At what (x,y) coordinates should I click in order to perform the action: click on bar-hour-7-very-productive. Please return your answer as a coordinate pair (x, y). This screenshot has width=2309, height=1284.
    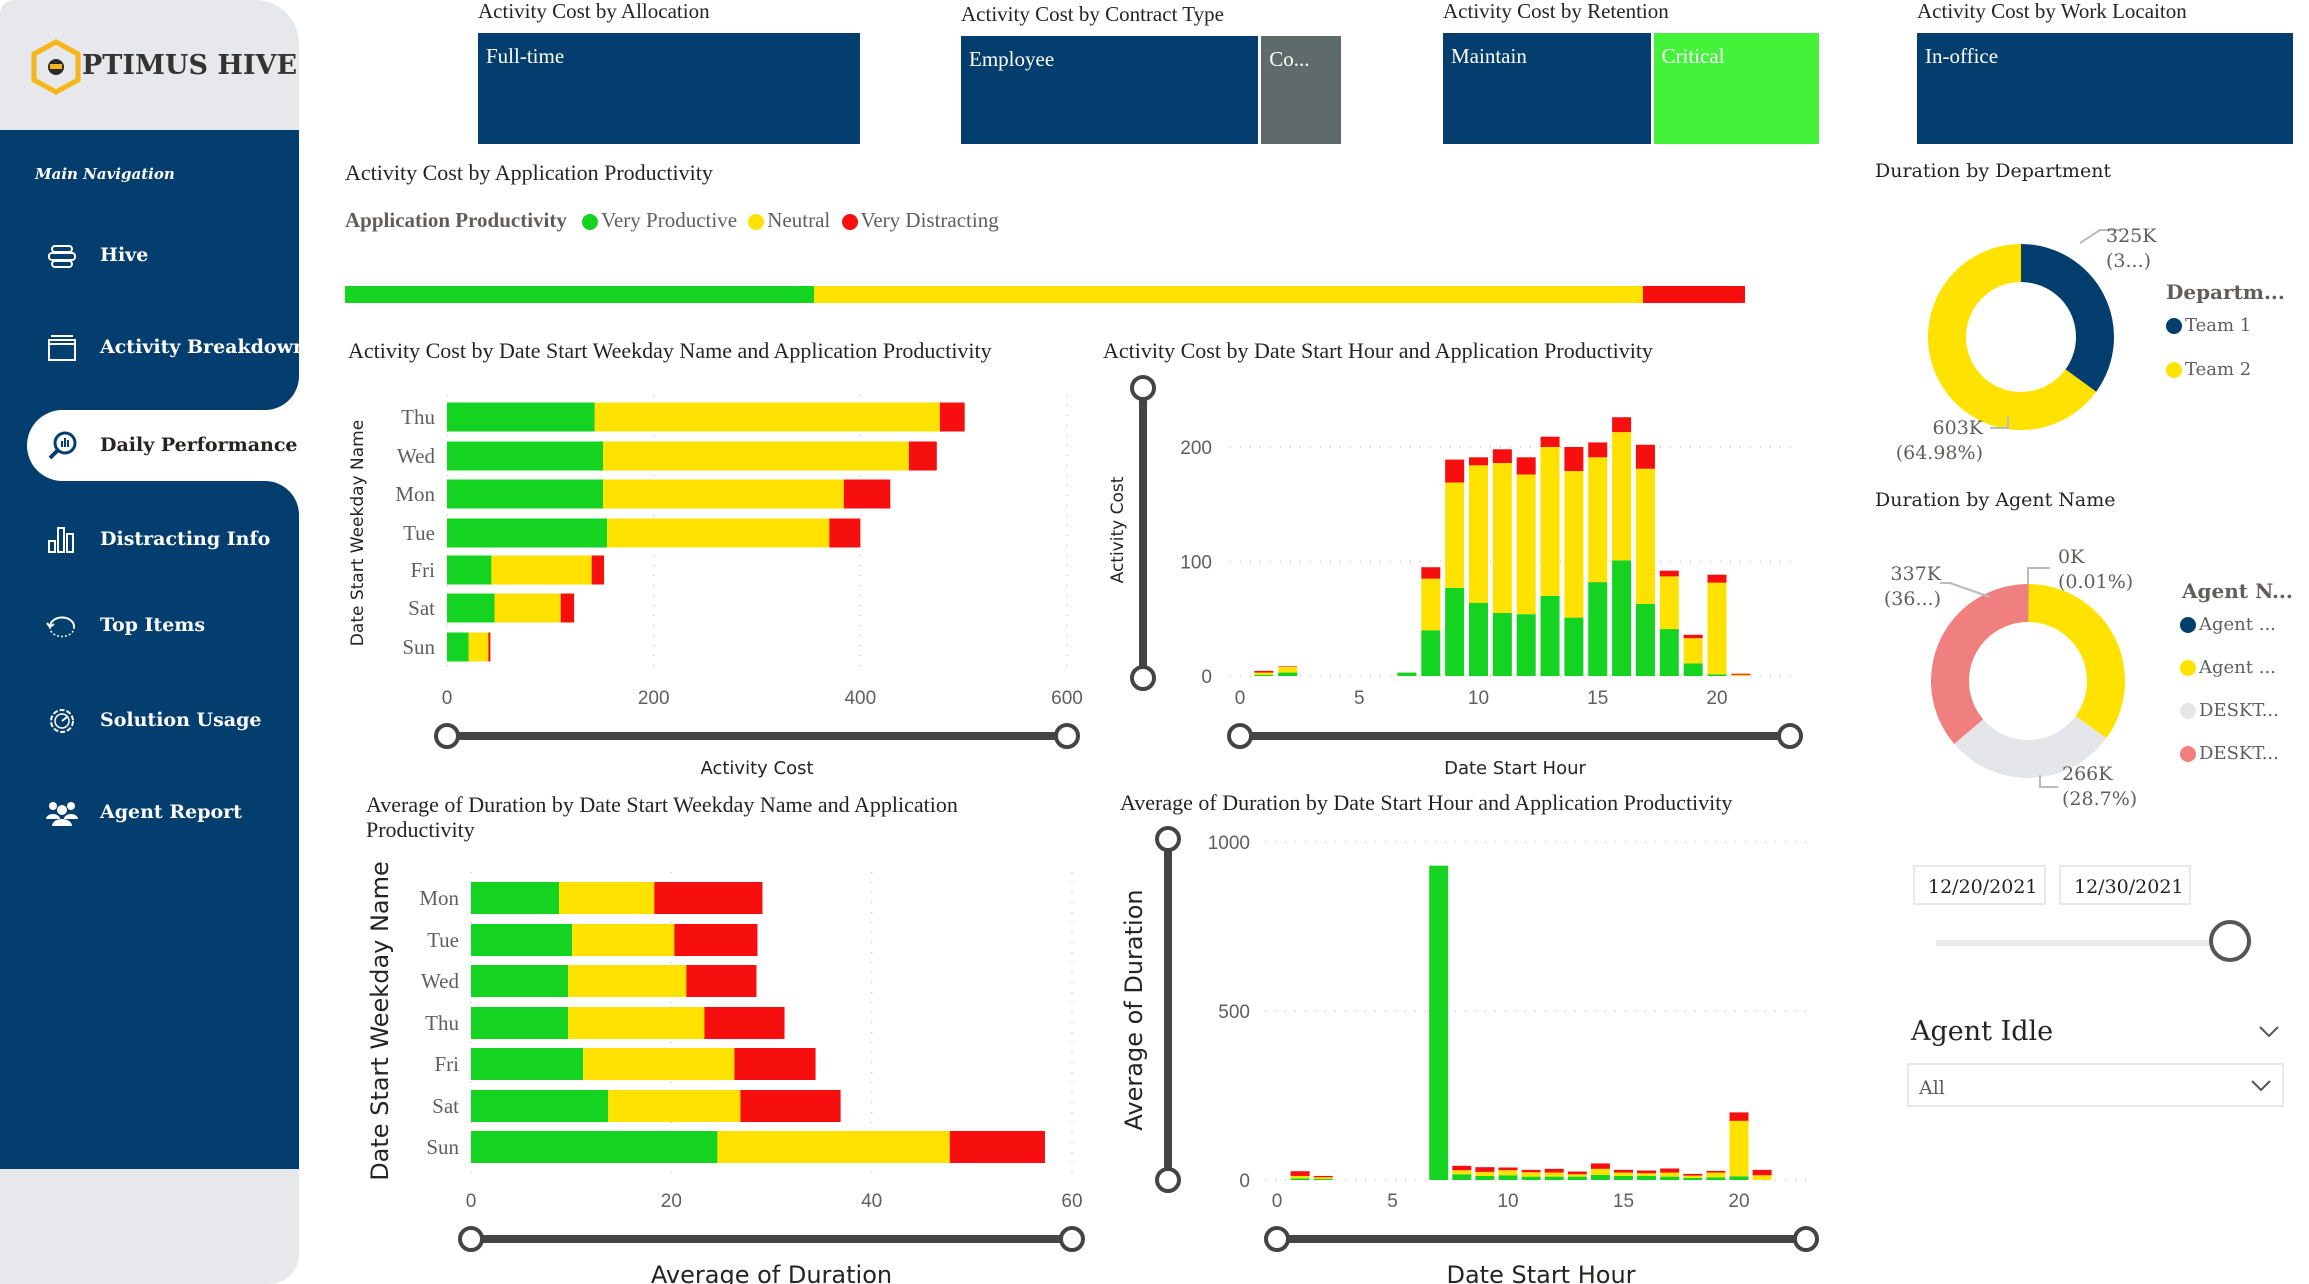
    Looking at the image, I should click on (1439, 1022).